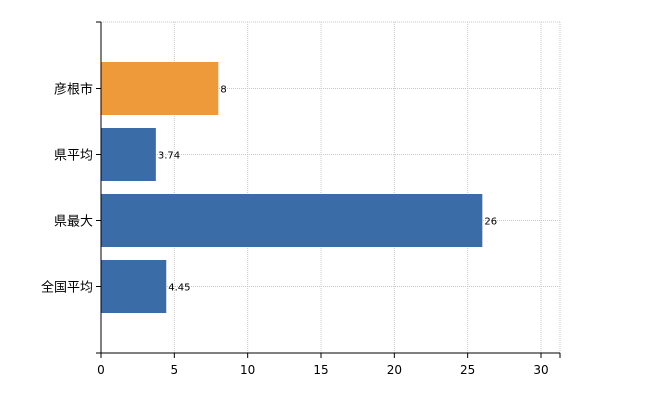 The image size is (650, 400). I want to click on category-label-1: 県平均, so click(73, 156).